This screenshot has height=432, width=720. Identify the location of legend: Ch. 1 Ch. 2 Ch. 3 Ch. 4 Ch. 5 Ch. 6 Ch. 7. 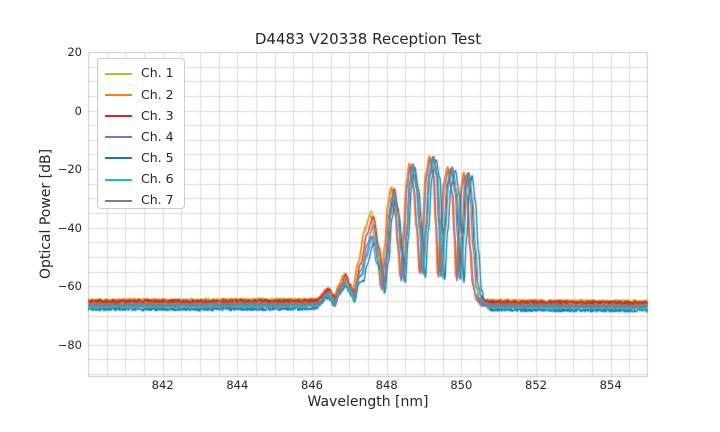
(141, 133).